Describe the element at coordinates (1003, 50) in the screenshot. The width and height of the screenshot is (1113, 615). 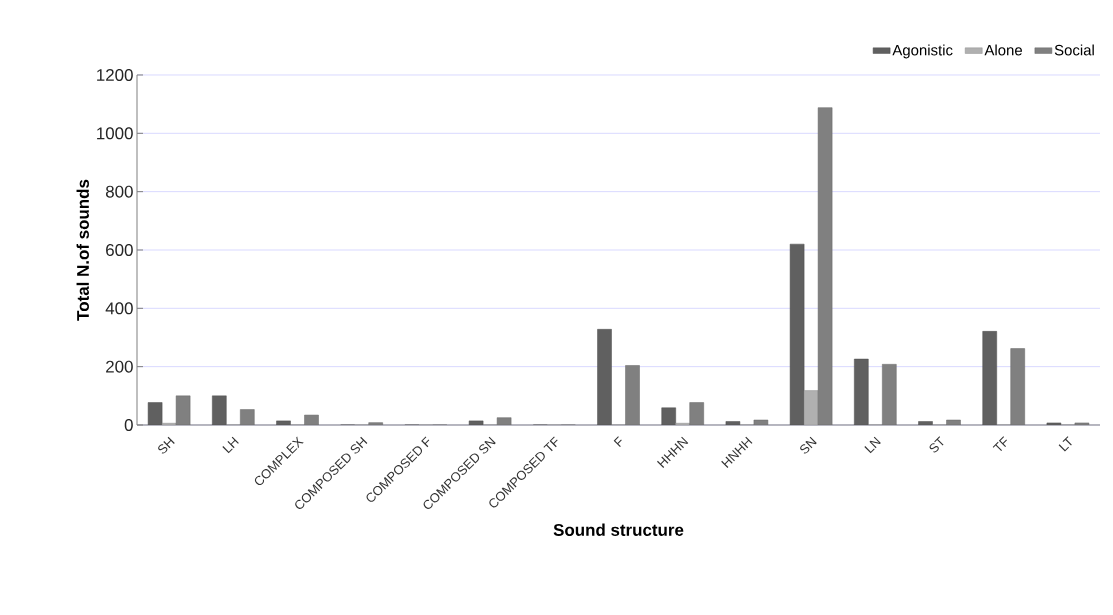
I see `legend-label: Alone` at that location.